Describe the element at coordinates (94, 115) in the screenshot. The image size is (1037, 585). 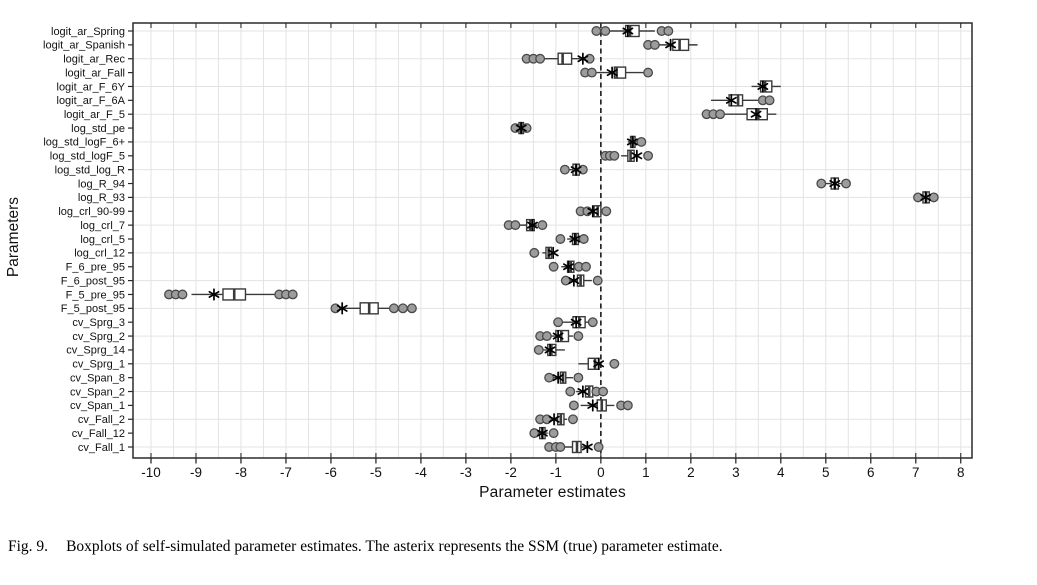
I see `y-axis-label: logit_ar_F_5` at that location.